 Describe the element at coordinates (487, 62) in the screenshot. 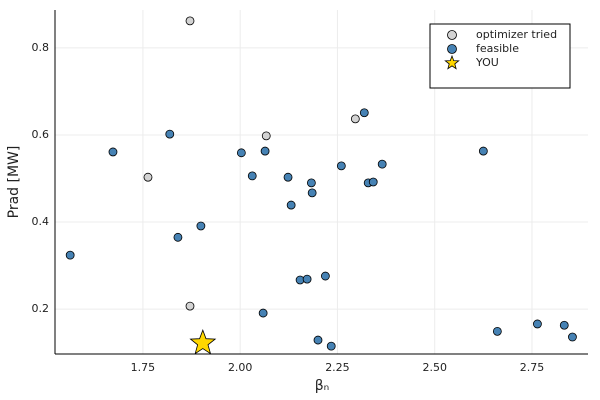

I see `legend-label: YOU` at that location.